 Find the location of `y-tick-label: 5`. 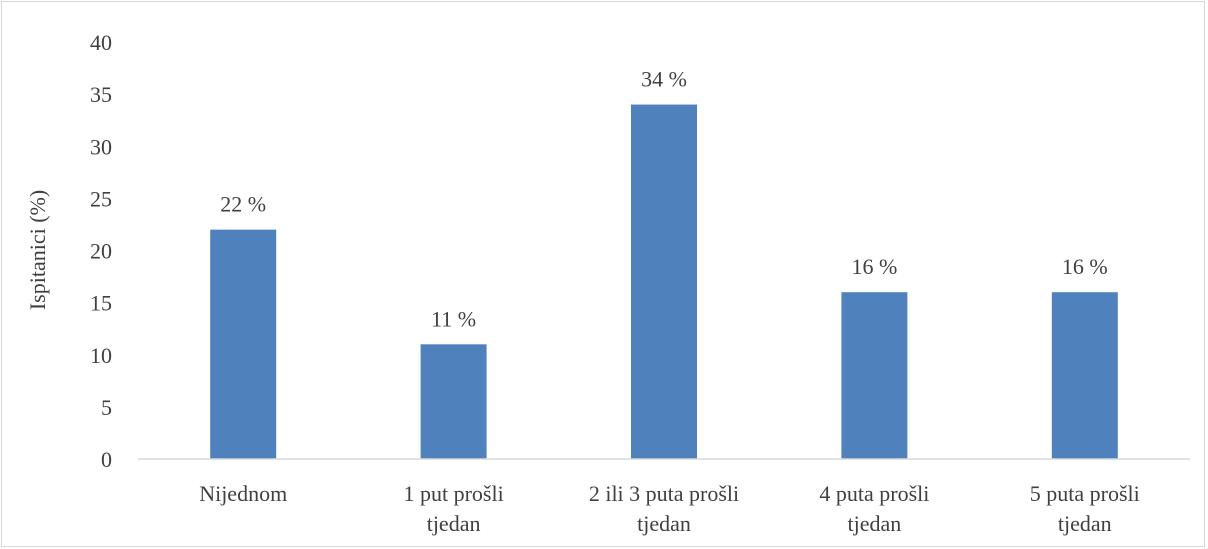

y-tick-label: 5 is located at coordinates (106, 407).